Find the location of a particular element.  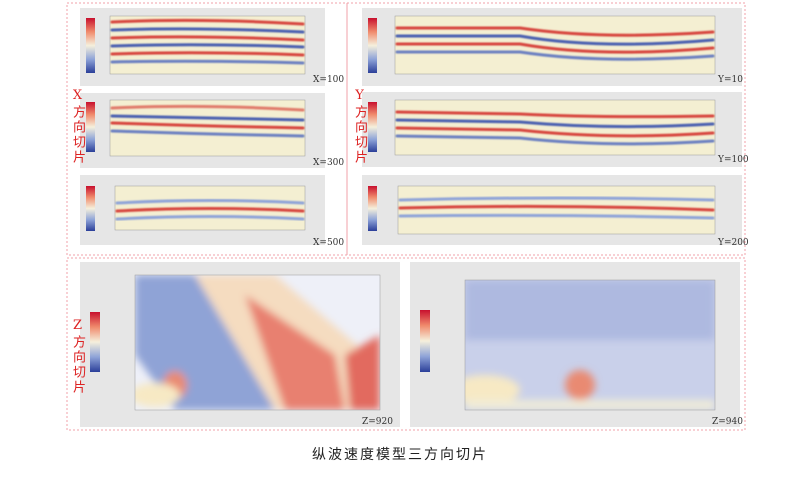

panel-label: Y=10 is located at coordinates (730, 80).